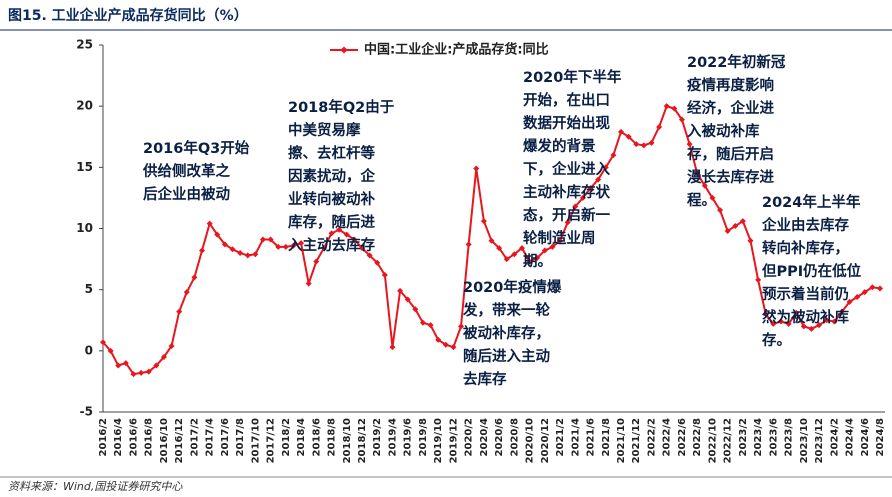 Image resolution: width=892 pixels, height=497 pixels. What do you see at coordinates (559, 238) in the screenshot?
I see `annotation: 轮制造业周` at bounding box center [559, 238].